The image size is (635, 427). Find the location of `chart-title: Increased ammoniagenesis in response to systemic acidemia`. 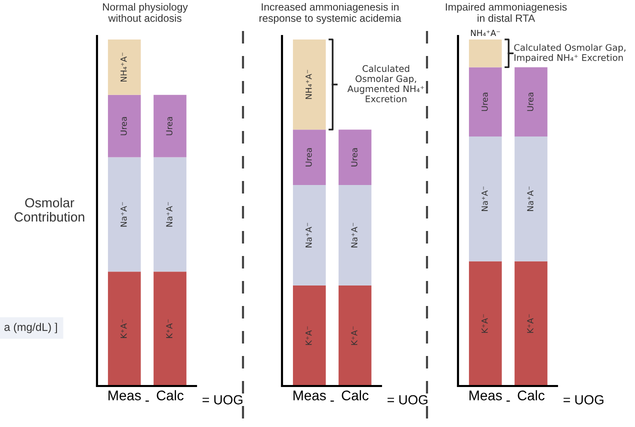

chart-title: Increased ammoniagenesis in response to systemic acidemia is located at coordinates (331, 13).